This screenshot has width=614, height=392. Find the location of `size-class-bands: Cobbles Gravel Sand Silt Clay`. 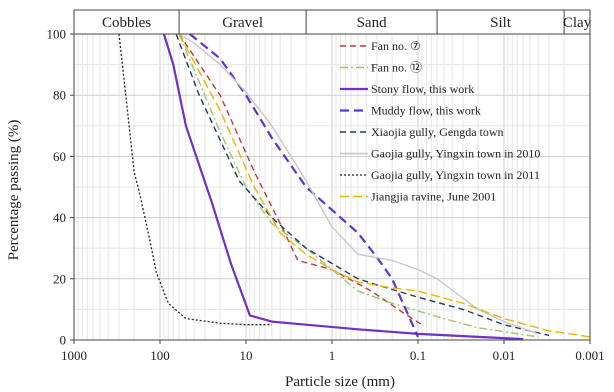

size-class-bands: Cobbles Gravel Sand Silt Clay is located at coordinates (332, 22).